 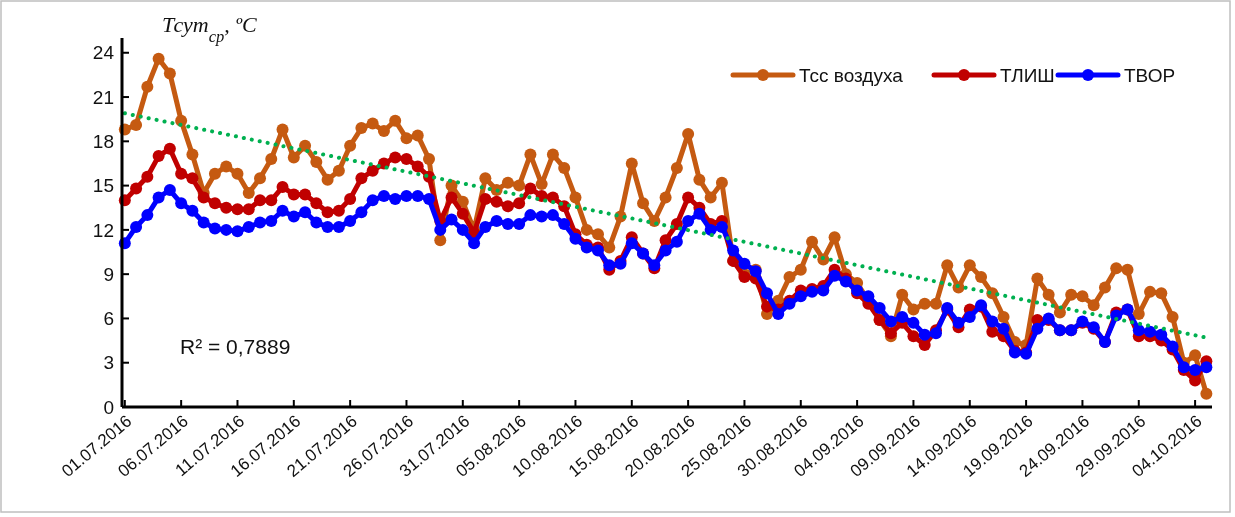 What do you see at coordinates (103, 230) in the screenshot?
I see `y-tick-label: 12` at bounding box center [103, 230].